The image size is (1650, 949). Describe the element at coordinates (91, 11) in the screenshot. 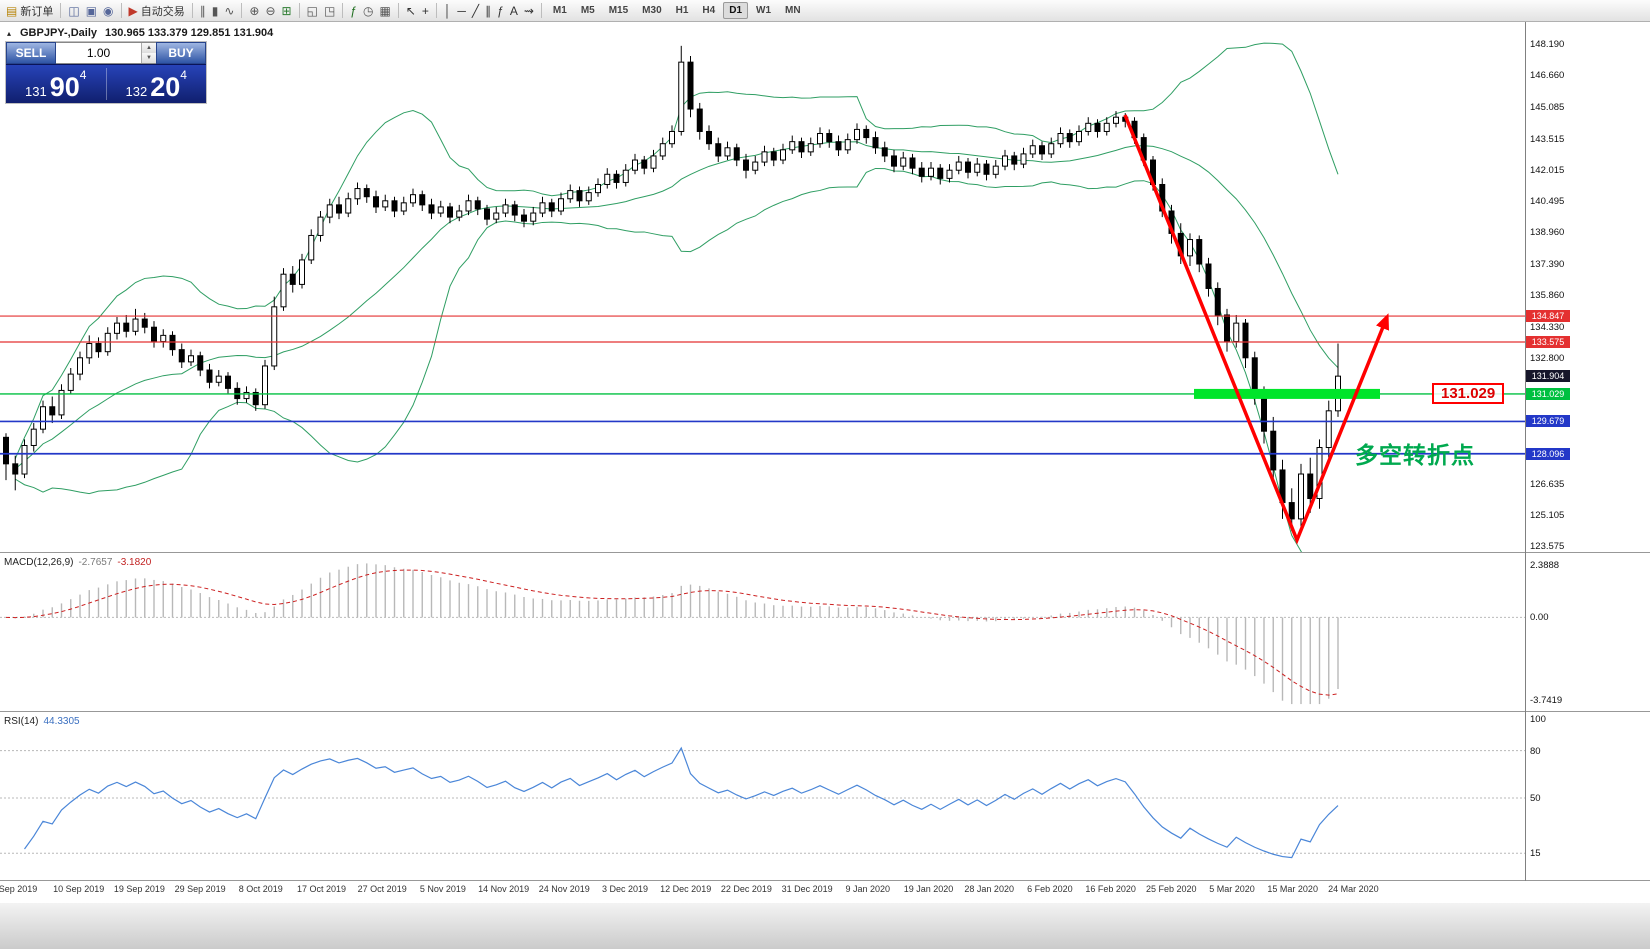

I see `profiles-button: ▣` at that location.